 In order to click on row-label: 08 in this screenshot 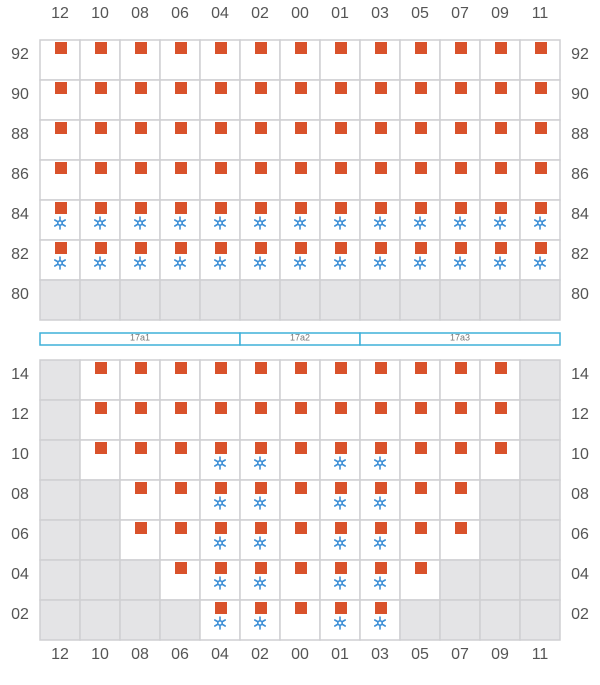, I will do `click(580, 494)`.